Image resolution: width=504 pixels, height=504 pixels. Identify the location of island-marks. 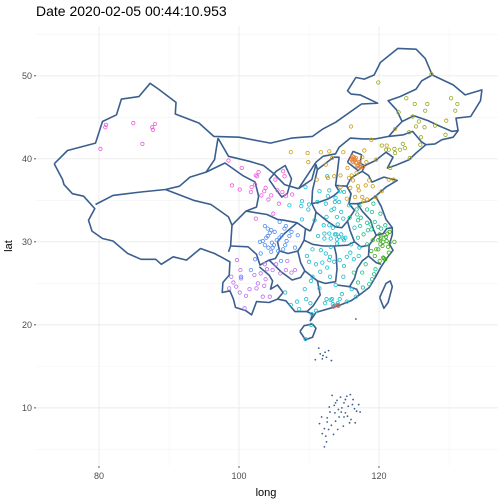
(337, 383).